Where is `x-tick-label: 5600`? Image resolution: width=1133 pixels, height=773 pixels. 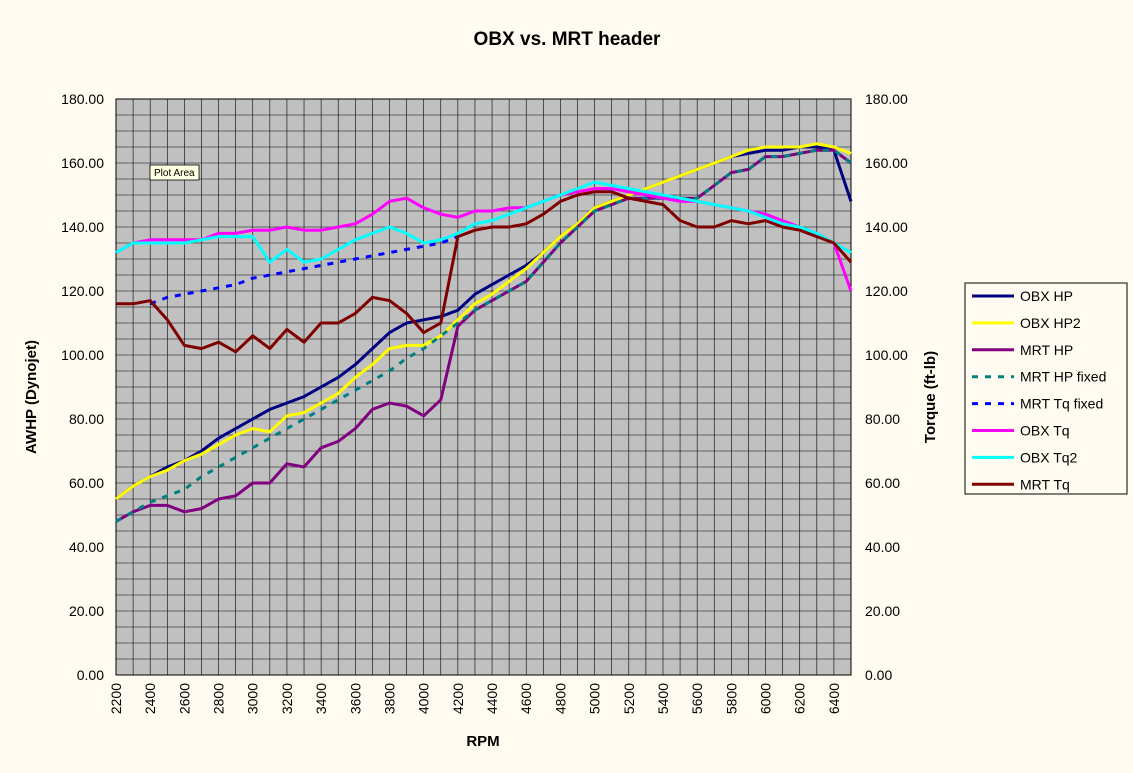 x-tick-label: 5600 is located at coordinates (697, 698).